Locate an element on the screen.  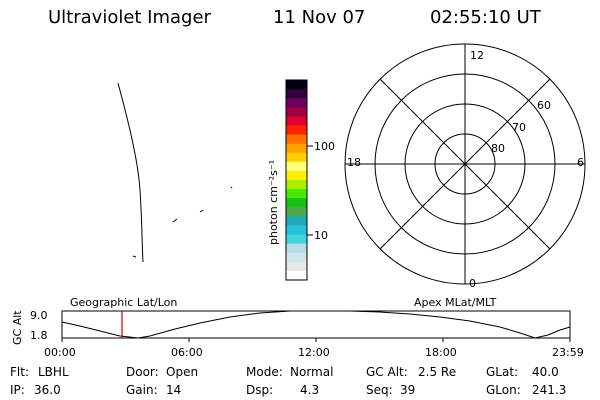
info-value-gcalt: 2.5 Re is located at coordinates (437, 372).